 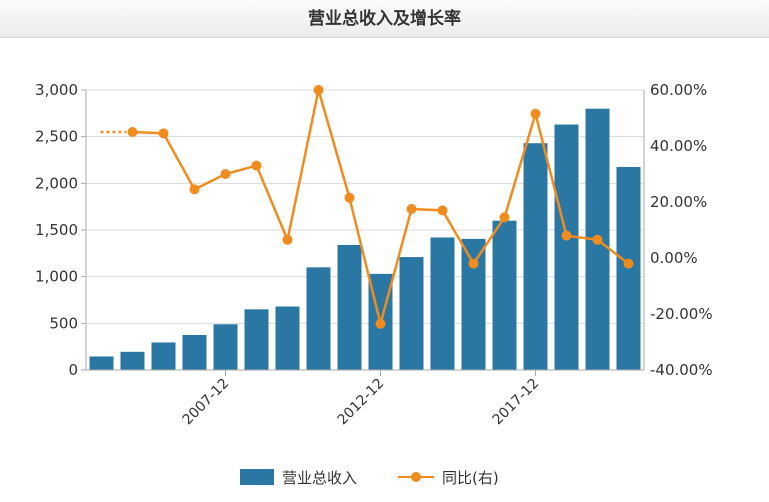 I want to click on legend-item-revenue: 营业总收入, so click(x=298, y=477).